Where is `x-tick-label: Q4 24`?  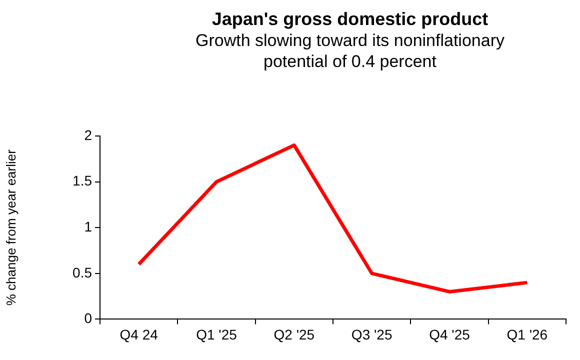
x-tick-label: Q4 24 is located at coordinates (139, 334).